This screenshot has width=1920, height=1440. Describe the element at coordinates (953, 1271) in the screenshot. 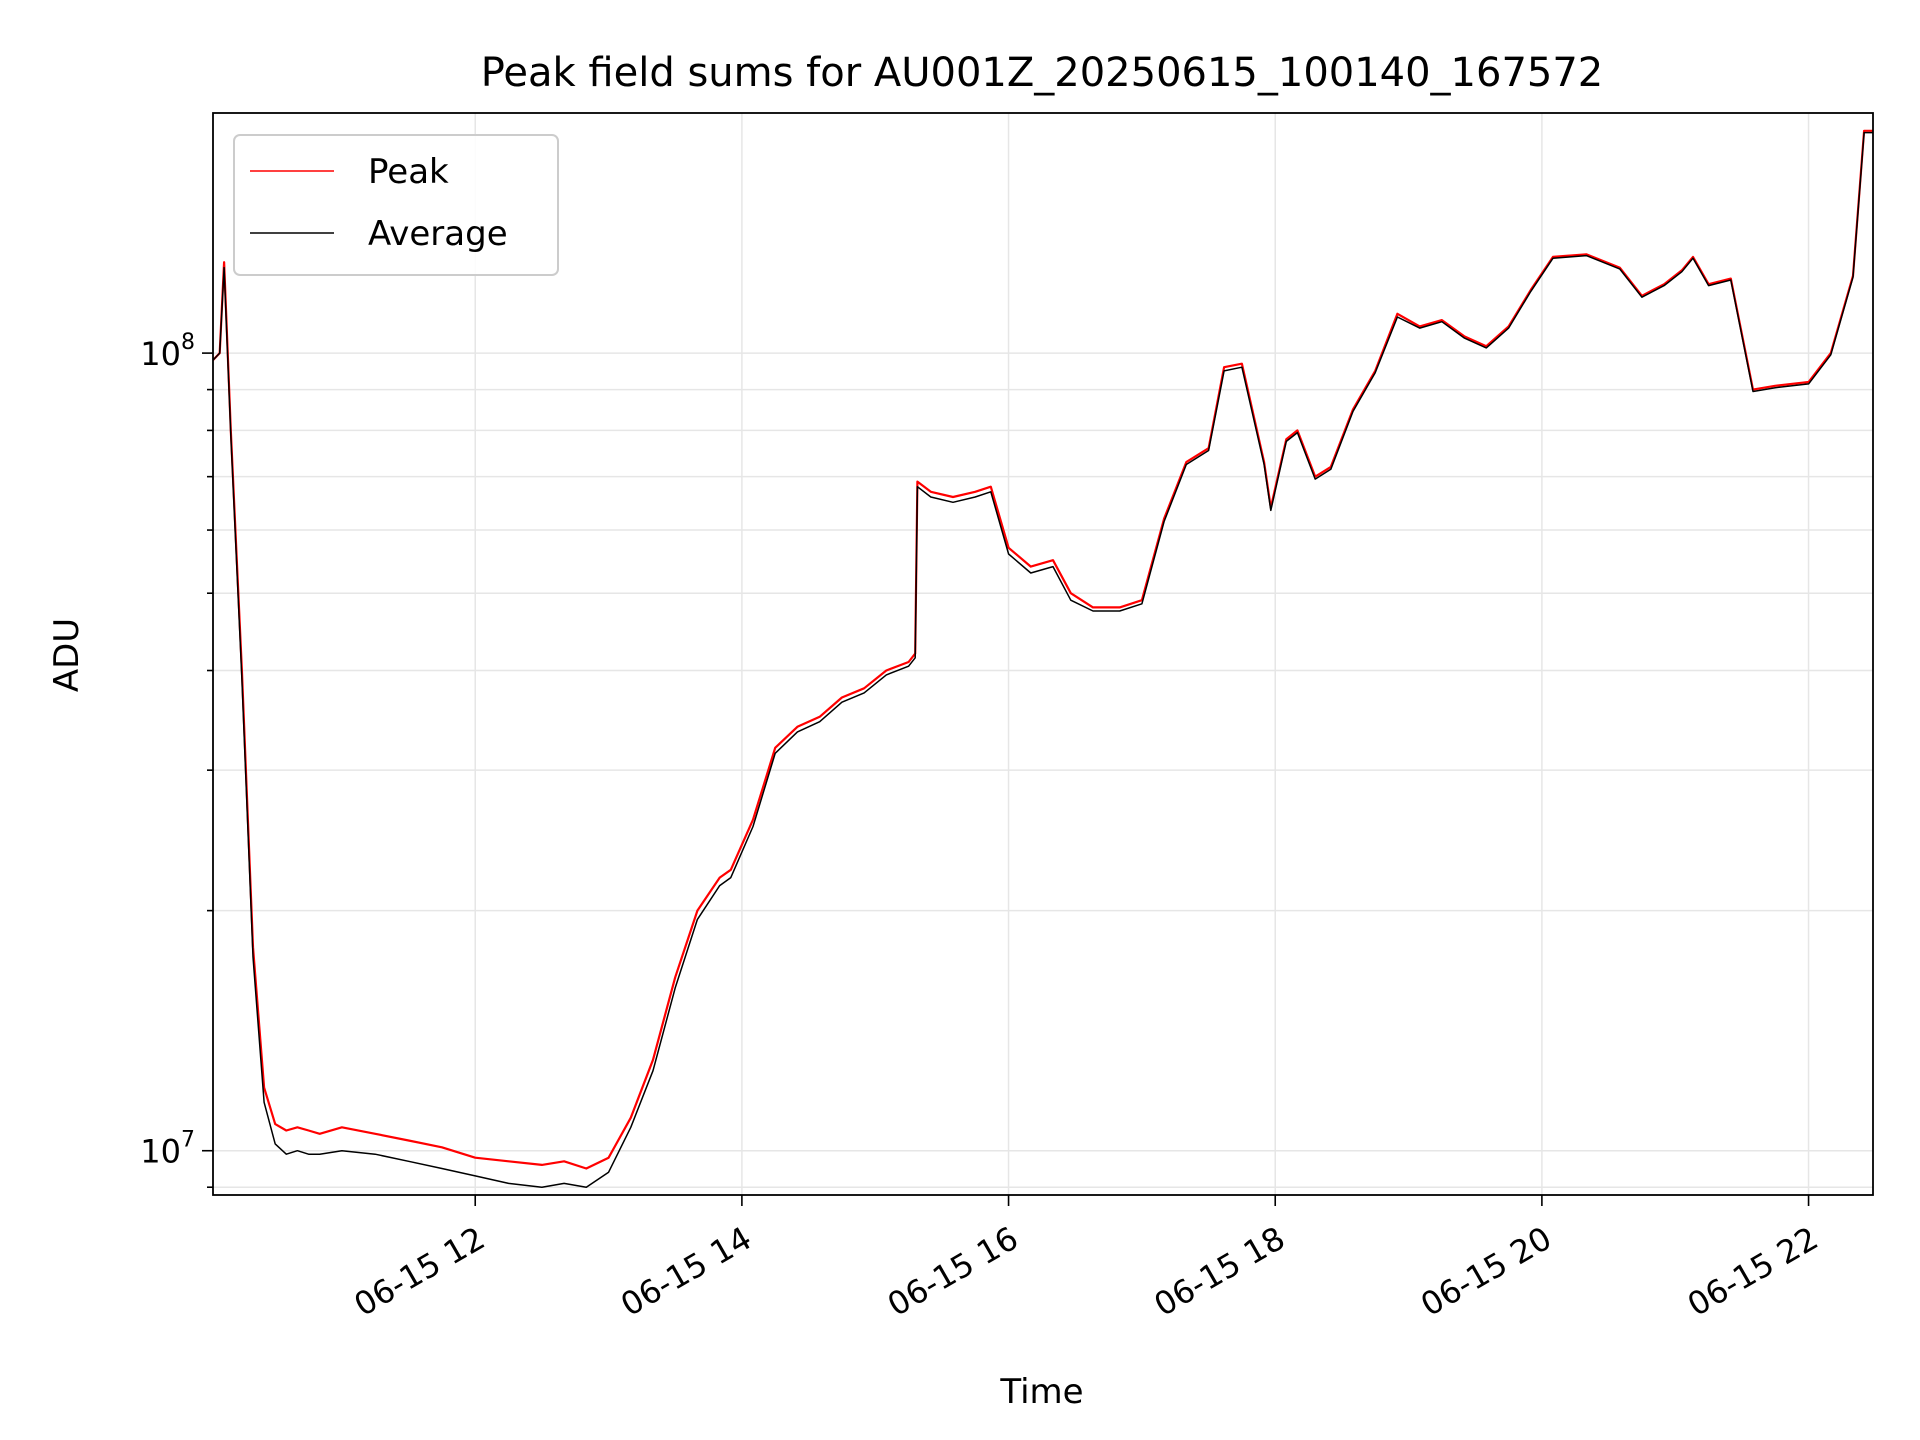

I see `x-tick-label: 06-15 16` at that location.